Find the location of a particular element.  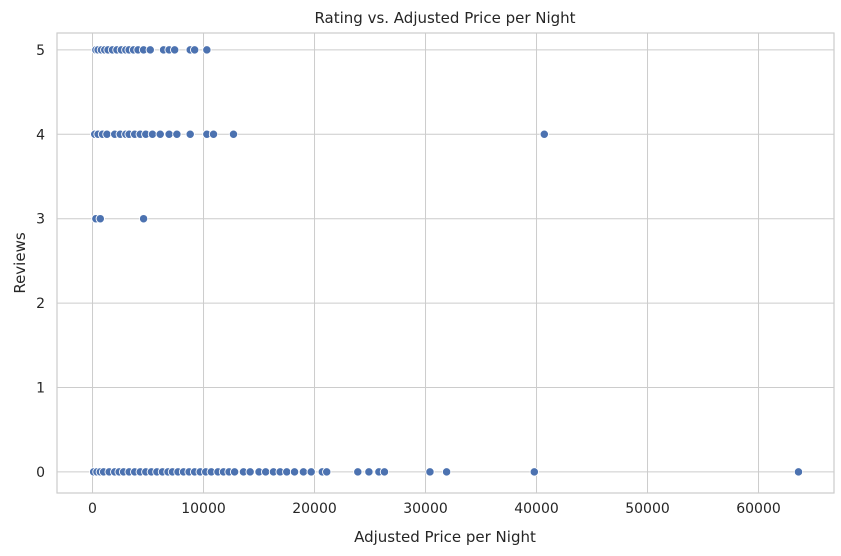

y-axis-label: Reviews is located at coordinates (20, 263).